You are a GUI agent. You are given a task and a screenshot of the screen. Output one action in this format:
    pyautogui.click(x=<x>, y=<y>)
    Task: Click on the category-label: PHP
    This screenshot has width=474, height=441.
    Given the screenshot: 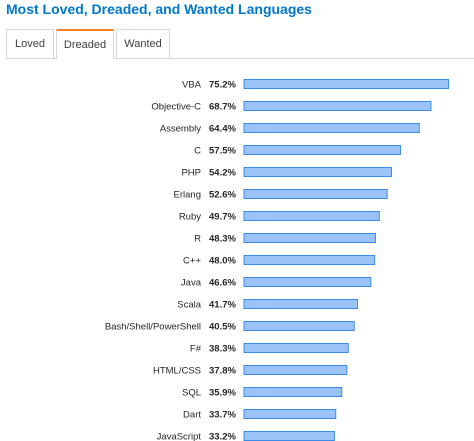 What is the action you would take?
    pyautogui.click(x=191, y=173)
    